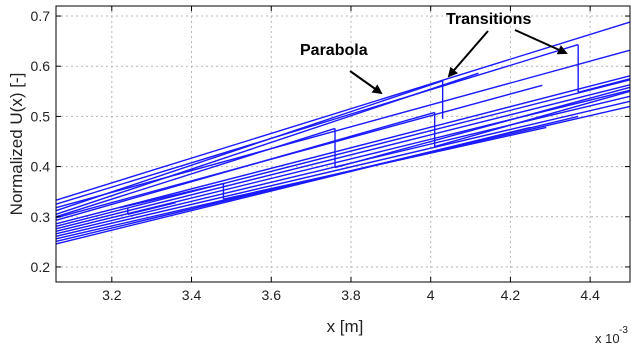 The height and width of the screenshot is (349, 631). I want to click on x-tick-label: 3.8, so click(351, 295).